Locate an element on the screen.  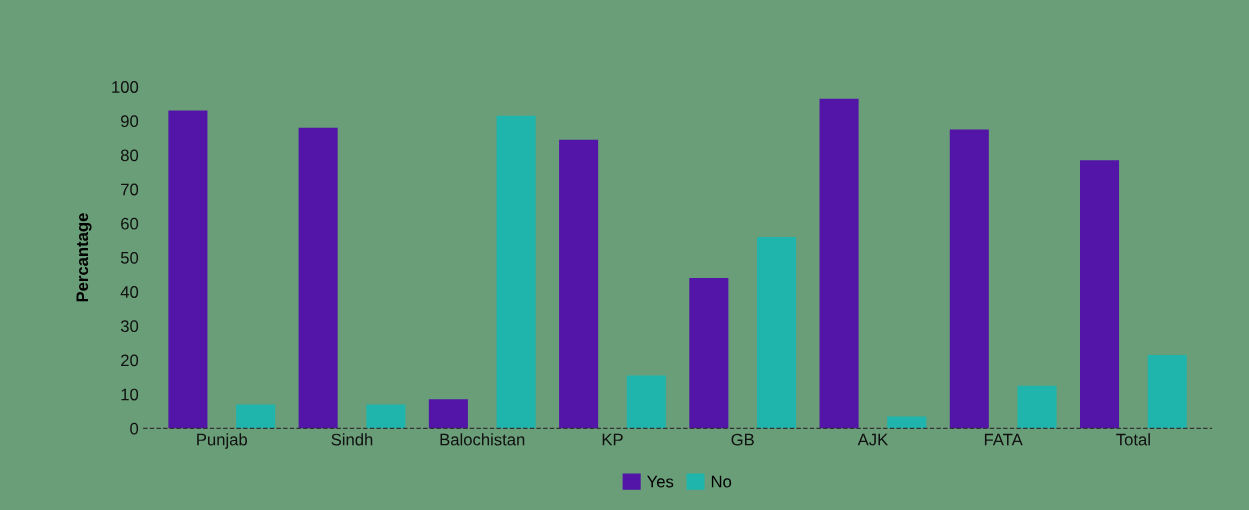
x-tick-label: Sindh is located at coordinates (352, 439).